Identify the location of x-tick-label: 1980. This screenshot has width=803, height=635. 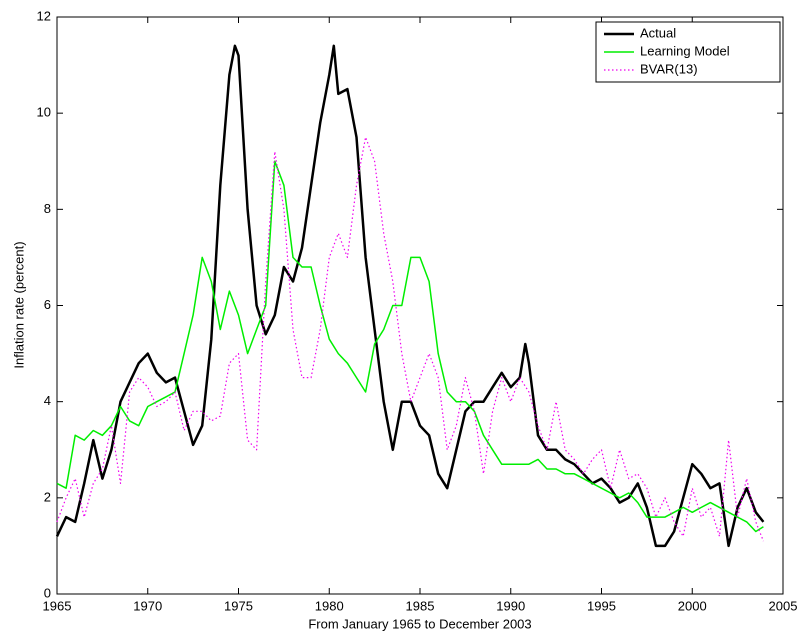
(329, 605).